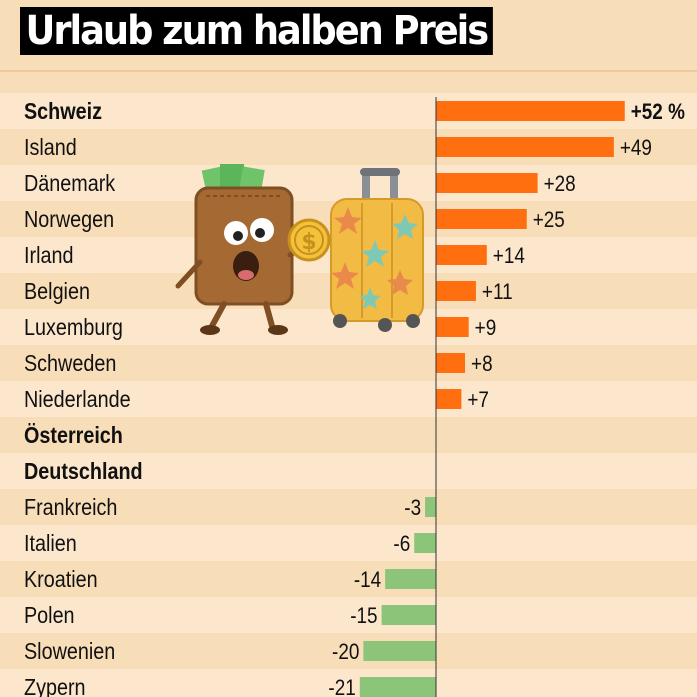 Image resolution: width=697 pixels, height=697 pixels. Describe the element at coordinates (73, 328) in the screenshot. I see `category-label: Luxemburg` at that location.